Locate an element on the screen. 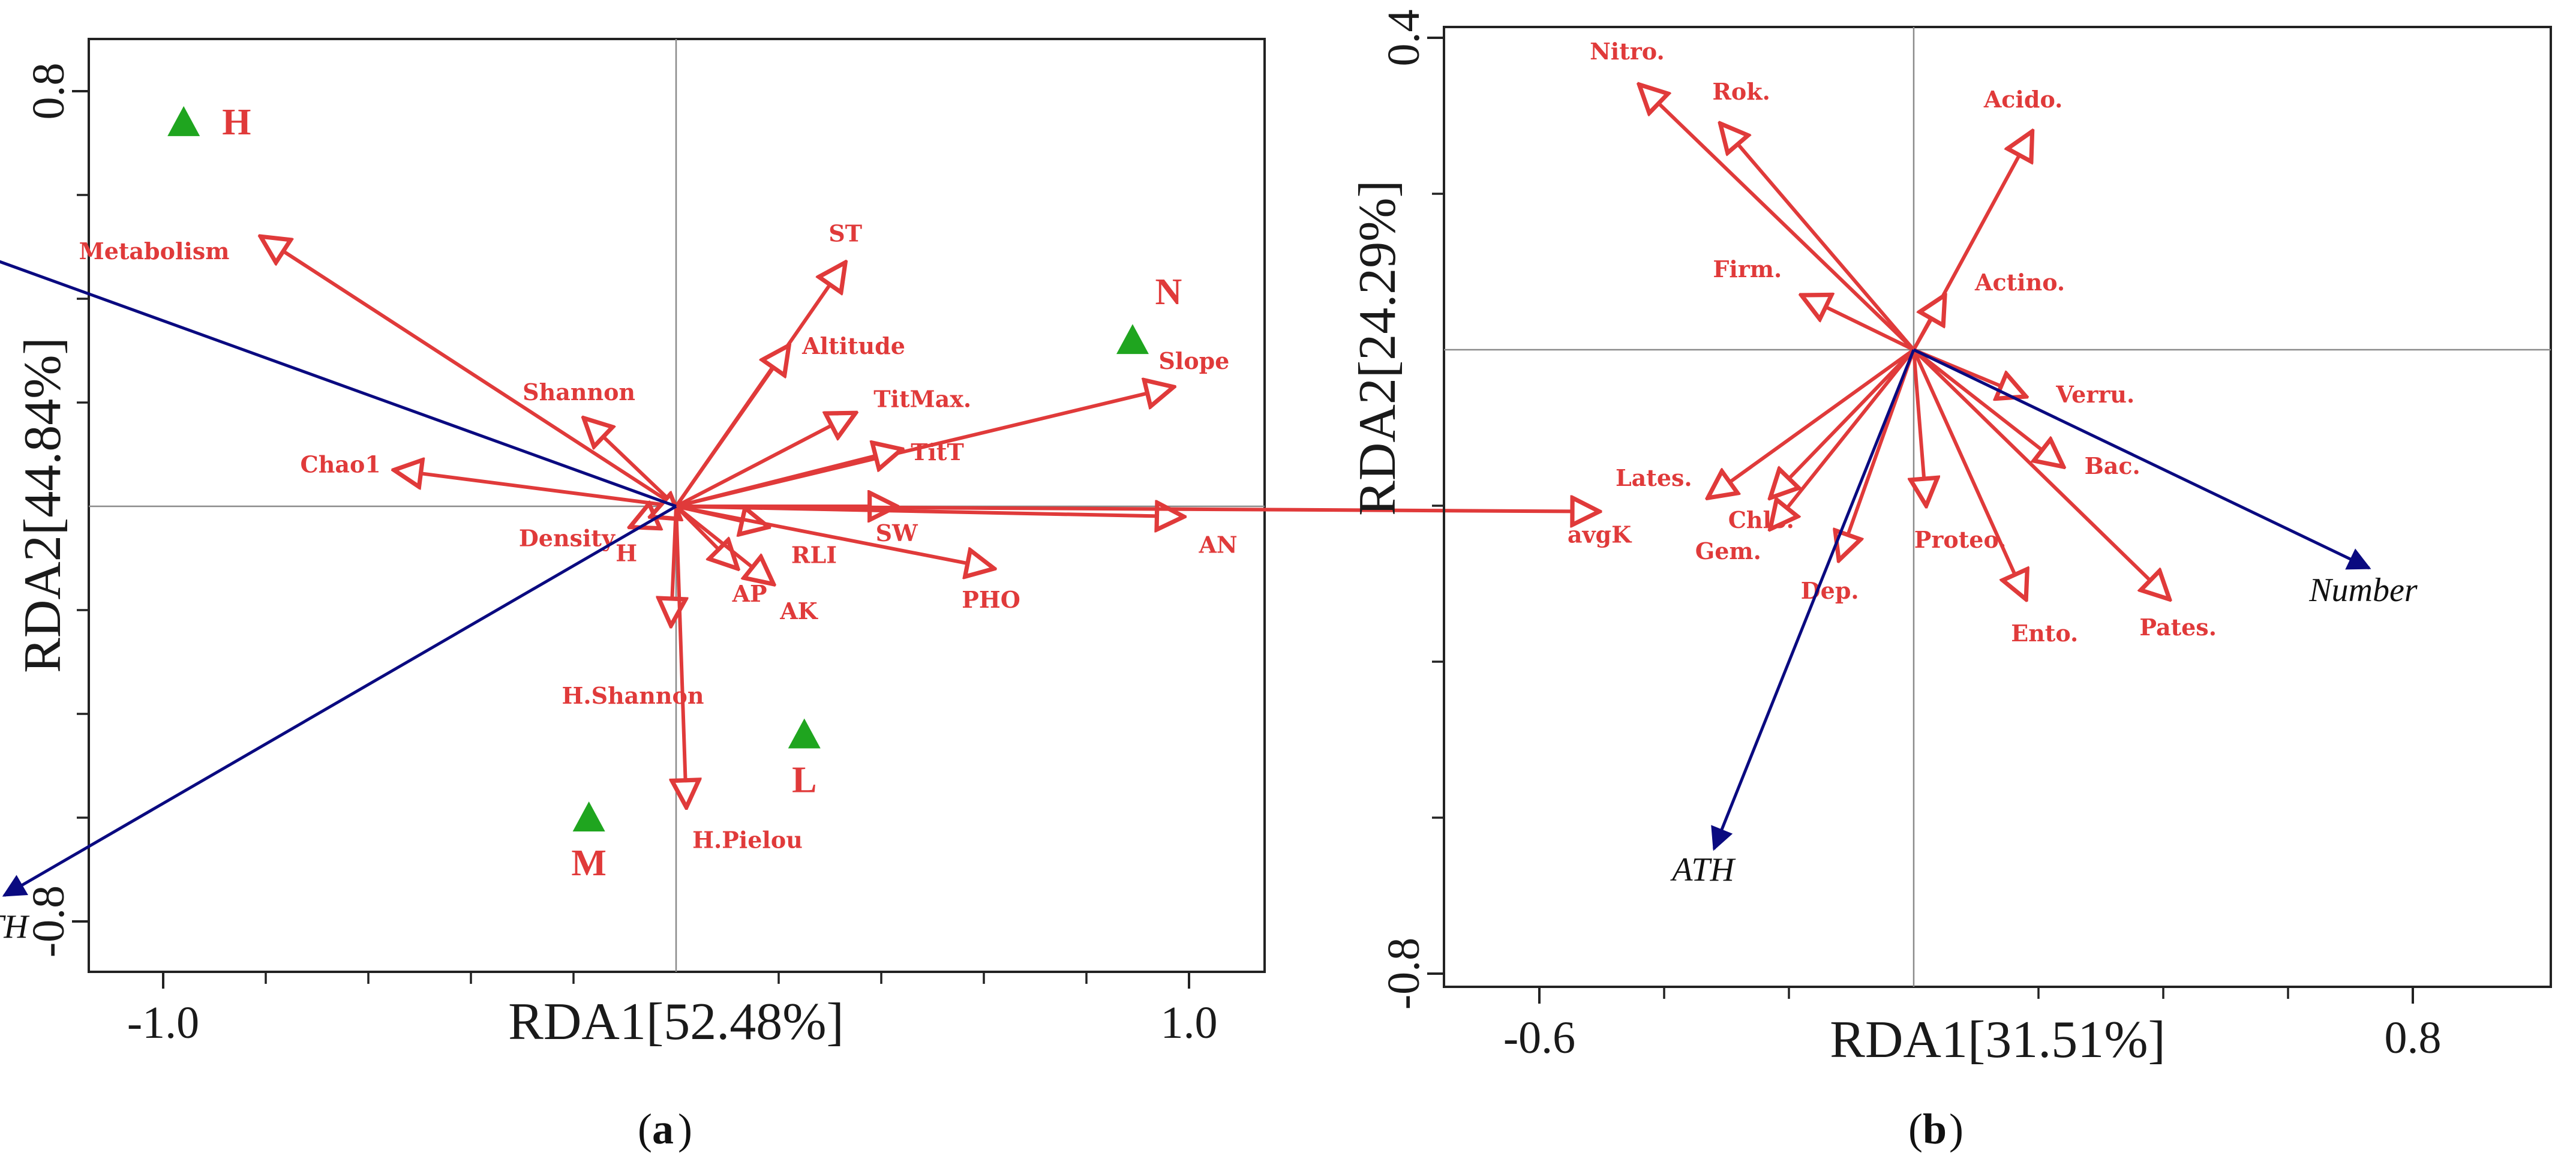 The height and width of the screenshot is (1168, 2576). vector-titt-a is located at coordinates (789, 478).